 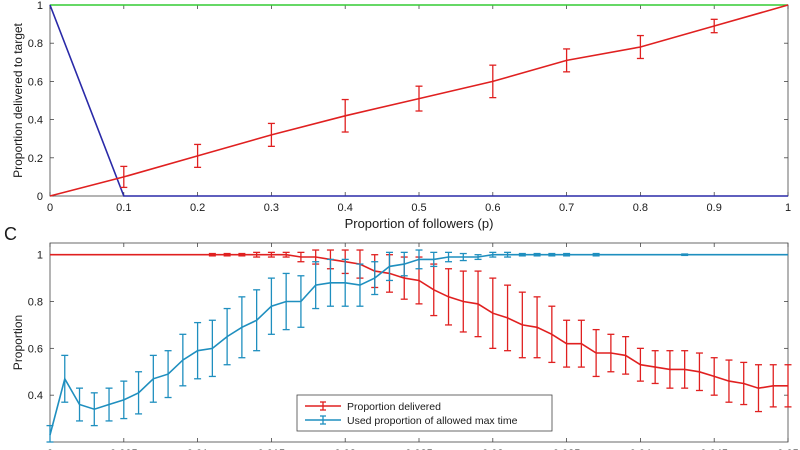 What do you see at coordinates (344, 449) in the screenshot?
I see `x-tick-label: 0.02` at bounding box center [344, 449].